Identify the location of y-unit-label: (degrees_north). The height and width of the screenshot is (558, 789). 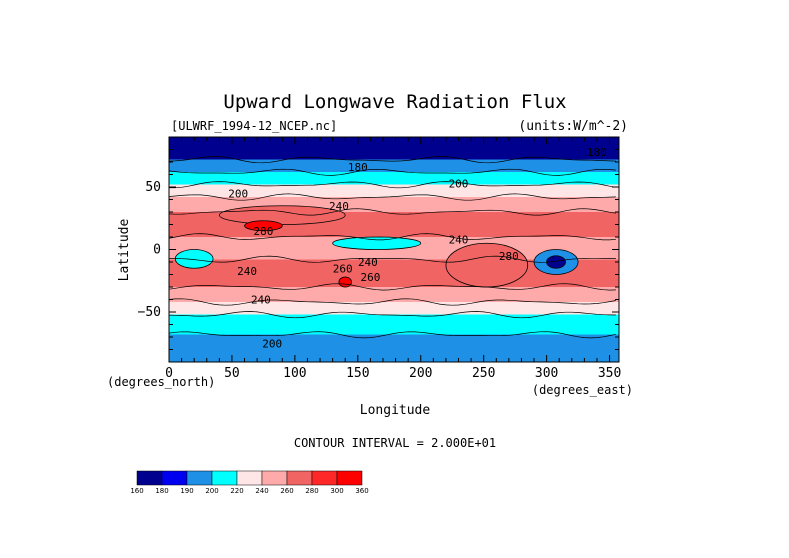
(161, 382).